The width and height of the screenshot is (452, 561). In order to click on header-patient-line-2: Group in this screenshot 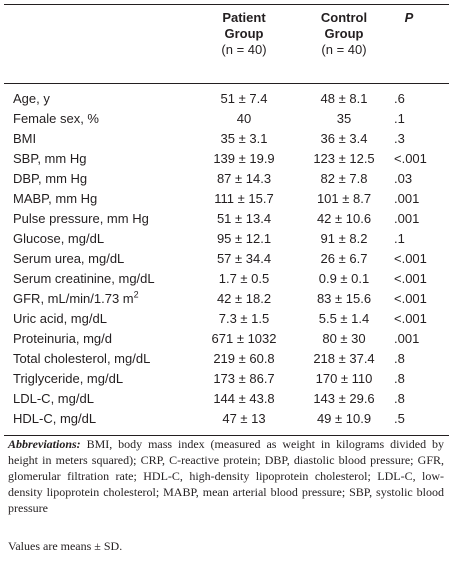, I will do `click(244, 33)`.